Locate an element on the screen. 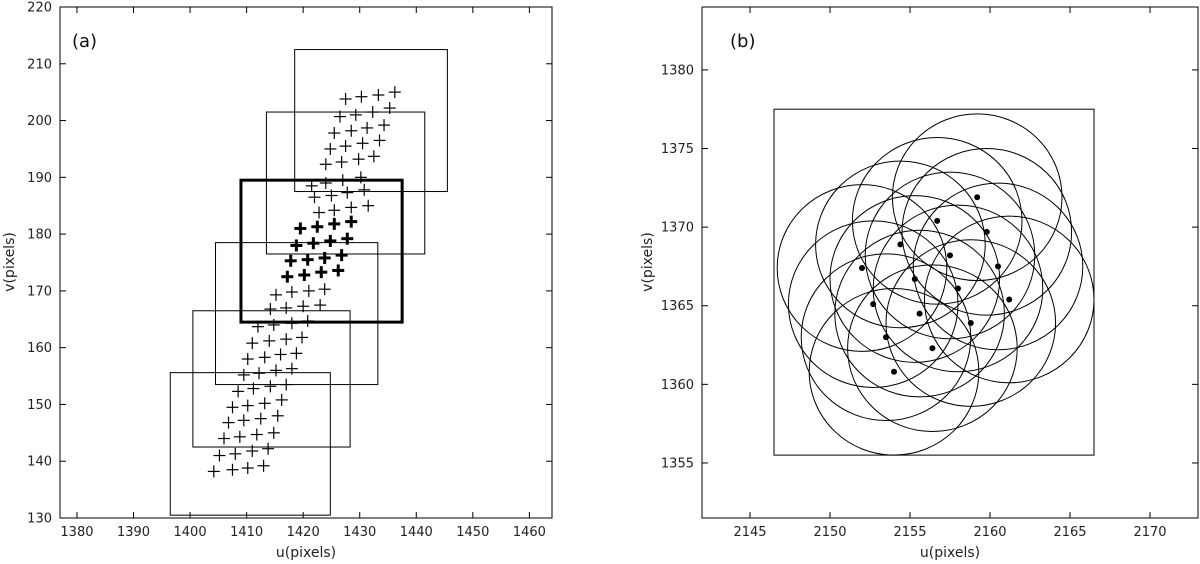  y-tick-label: 1360 is located at coordinates (677, 385).